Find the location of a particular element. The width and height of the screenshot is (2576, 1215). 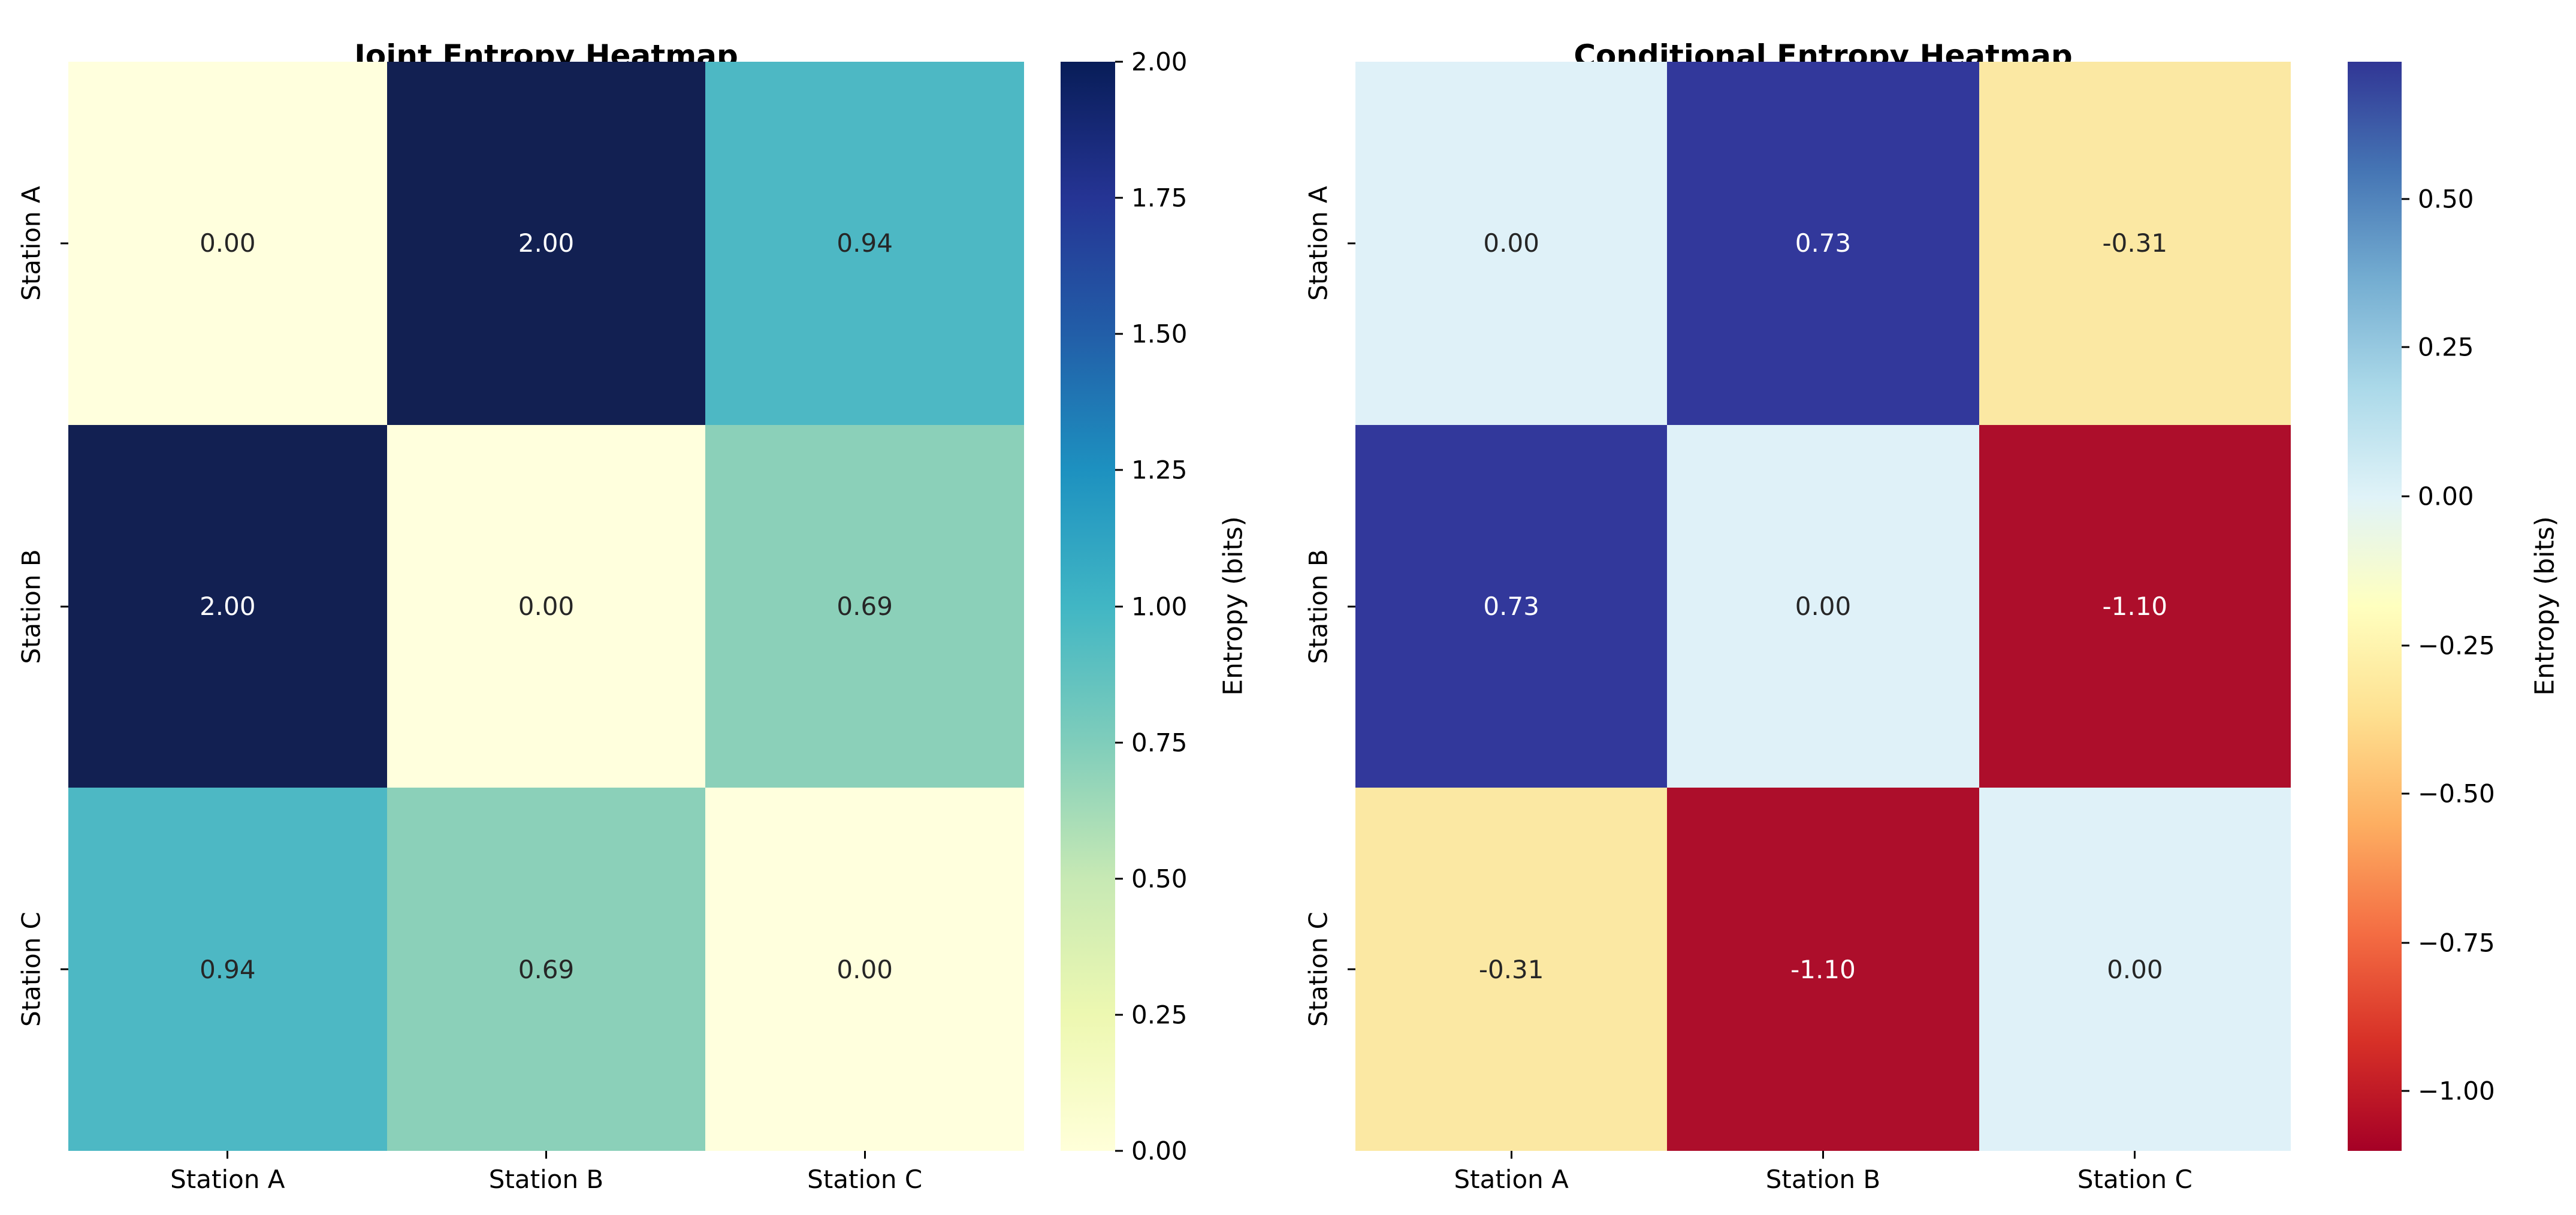

colorbar-tick: 0.75 is located at coordinates (1152, 742).